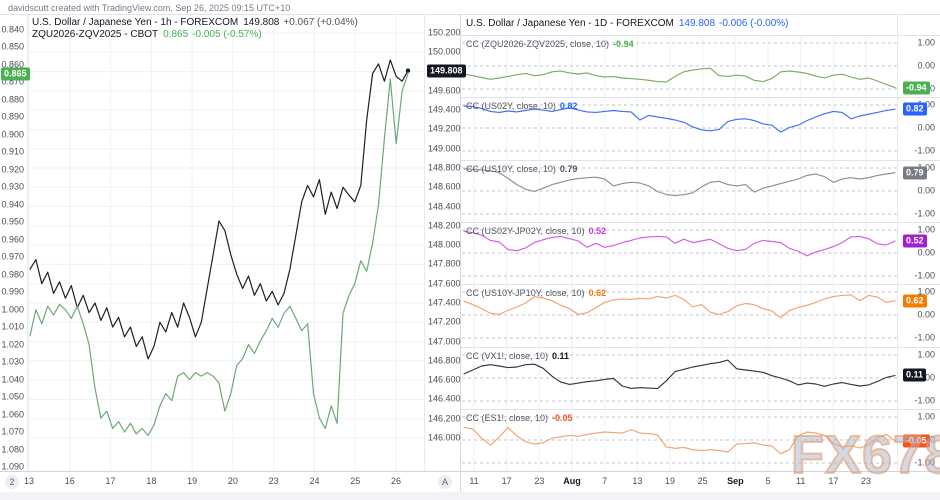  Describe the element at coordinates (568, 169) in the screenshot. I see `cc-pane-value: 0.79` at that location.